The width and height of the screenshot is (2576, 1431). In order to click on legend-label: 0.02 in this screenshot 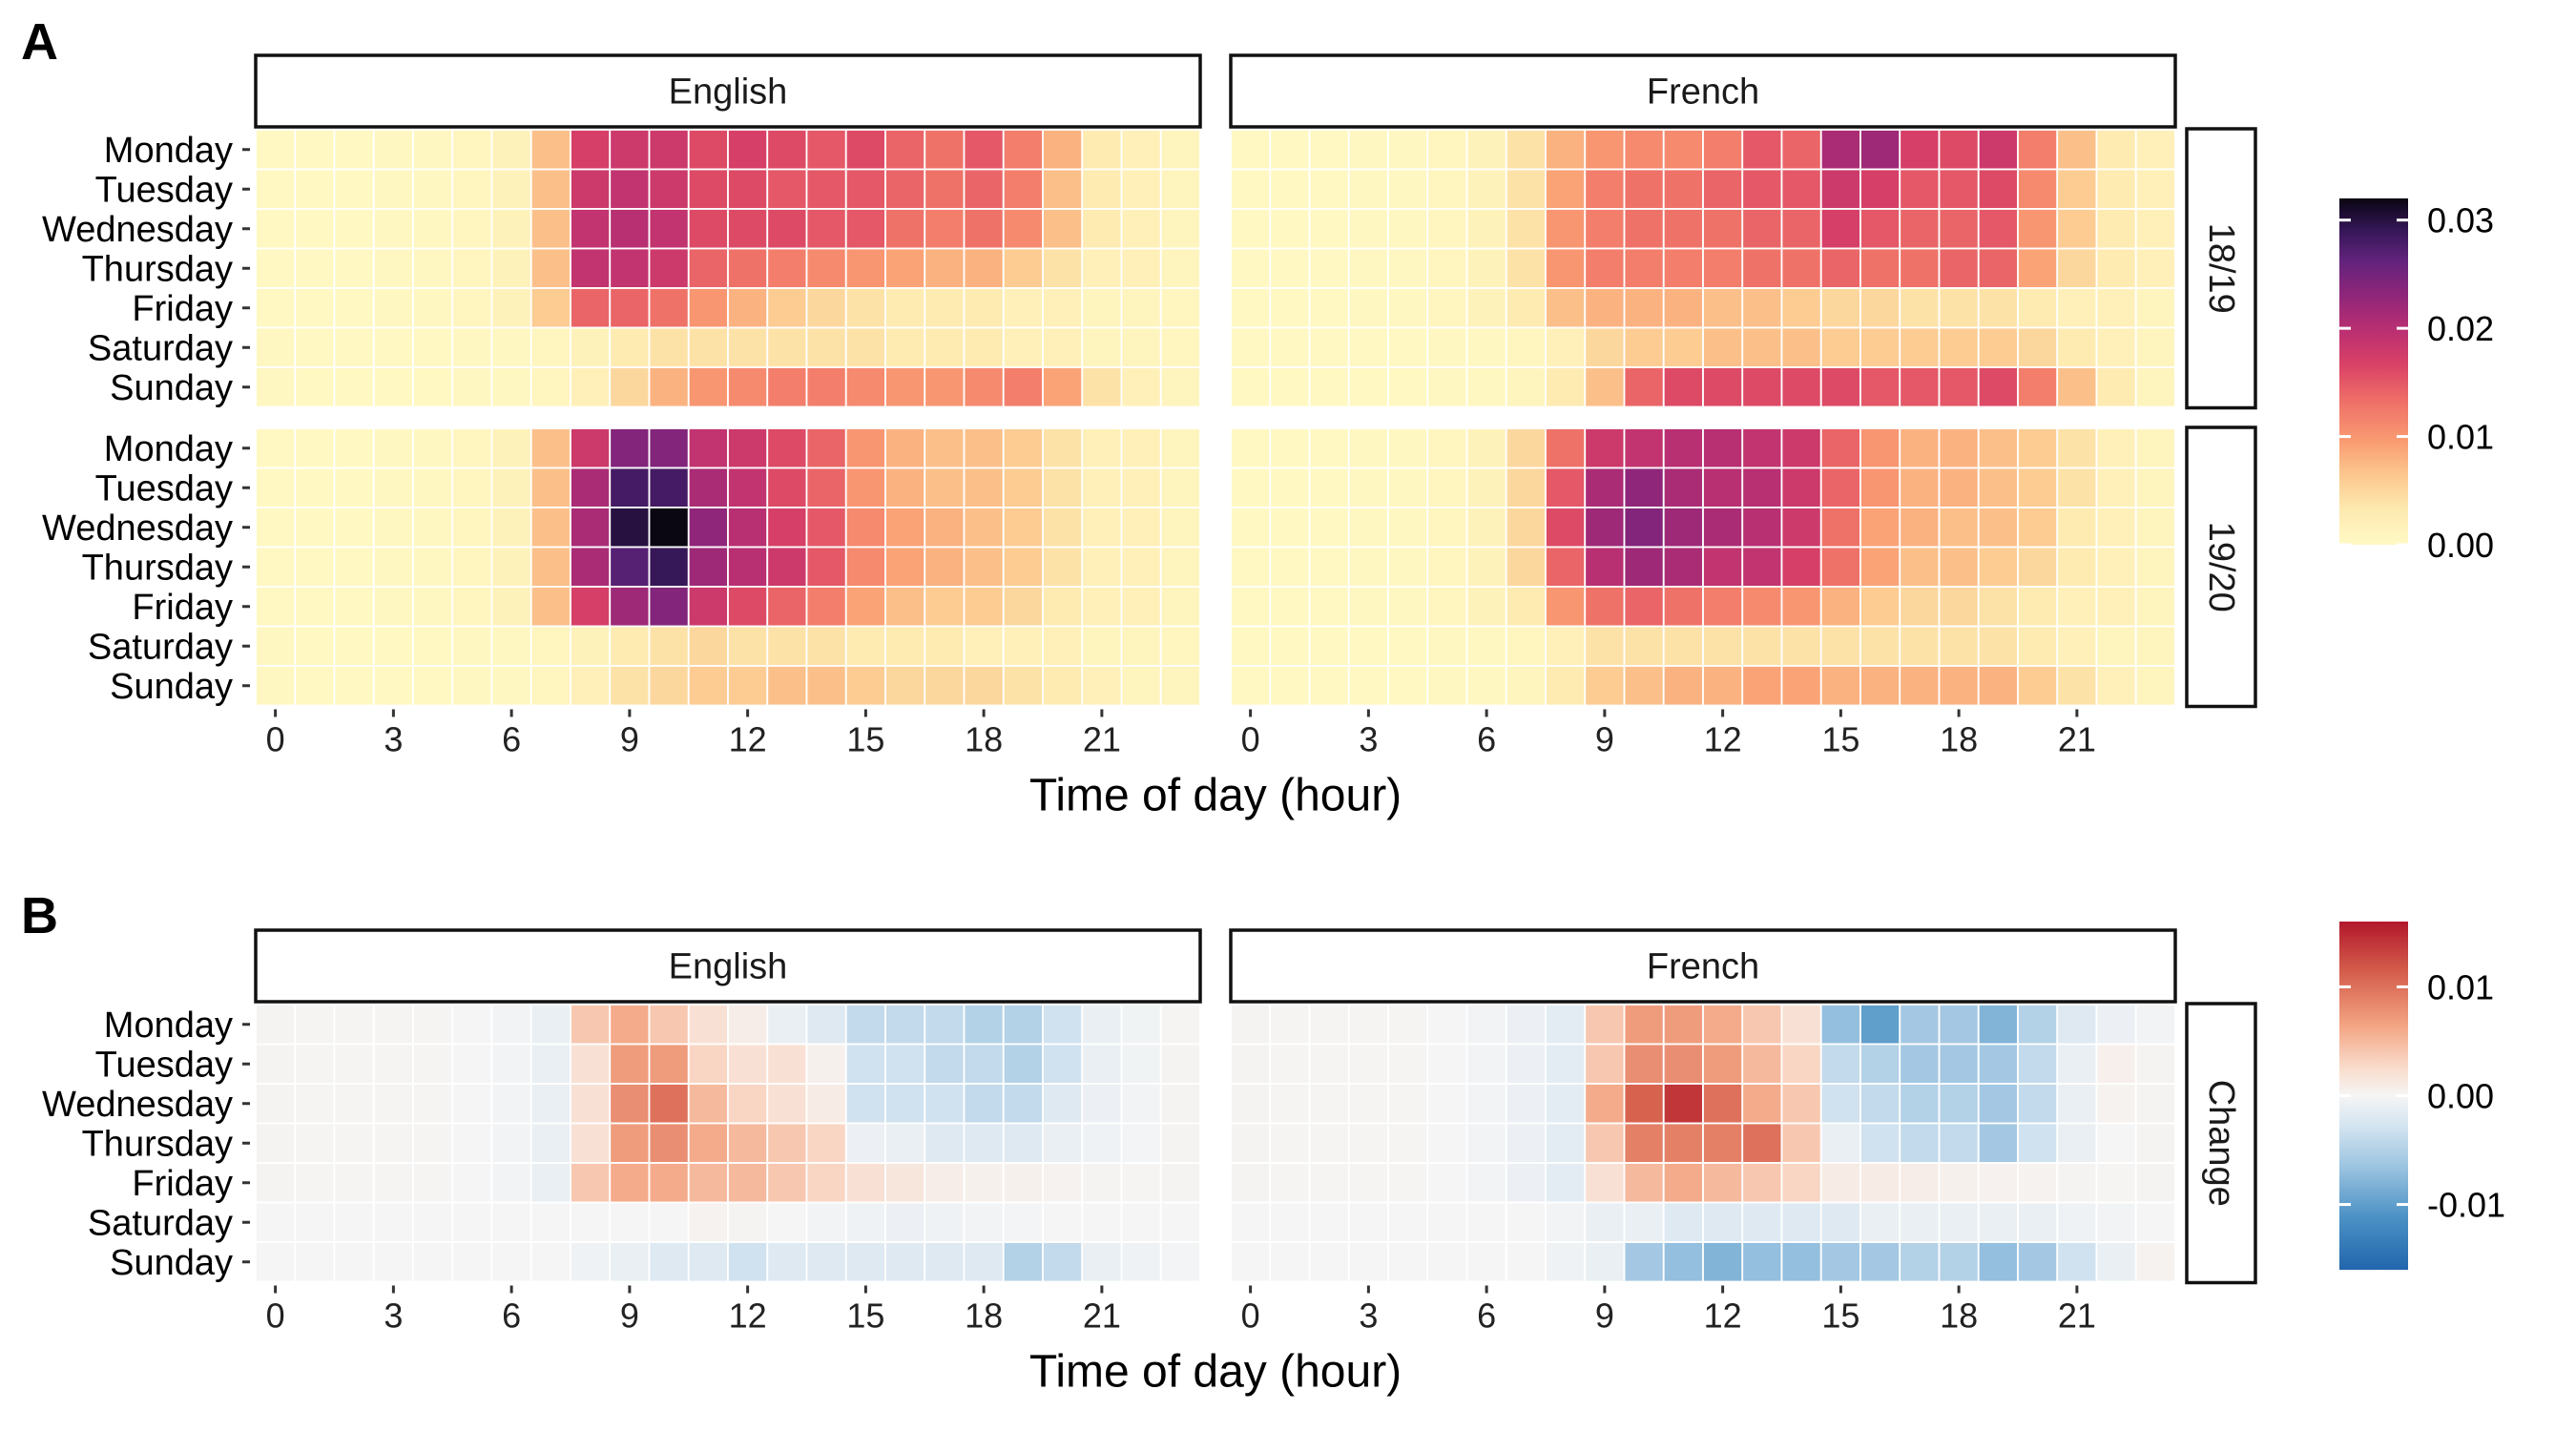, I will do `click(2460, 328)`.